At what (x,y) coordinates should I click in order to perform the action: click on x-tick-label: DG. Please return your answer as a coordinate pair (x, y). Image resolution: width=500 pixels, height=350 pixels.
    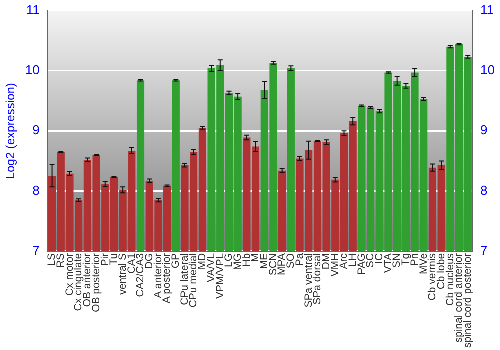
    Looking at the image, I should click on (149, 261).